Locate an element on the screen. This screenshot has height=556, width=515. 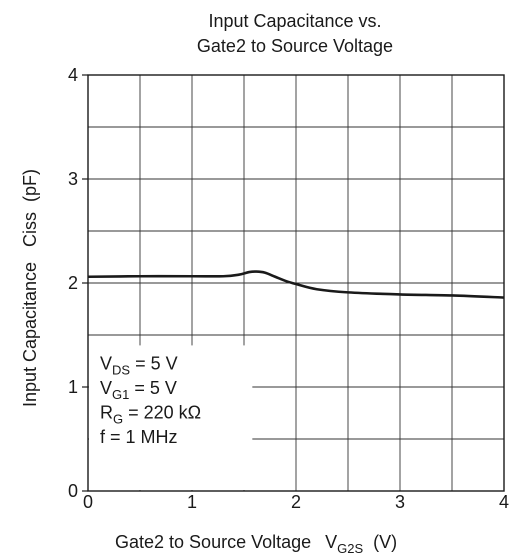
annotation-line: VG1 = 5 V is located at coordinates (138, 390).